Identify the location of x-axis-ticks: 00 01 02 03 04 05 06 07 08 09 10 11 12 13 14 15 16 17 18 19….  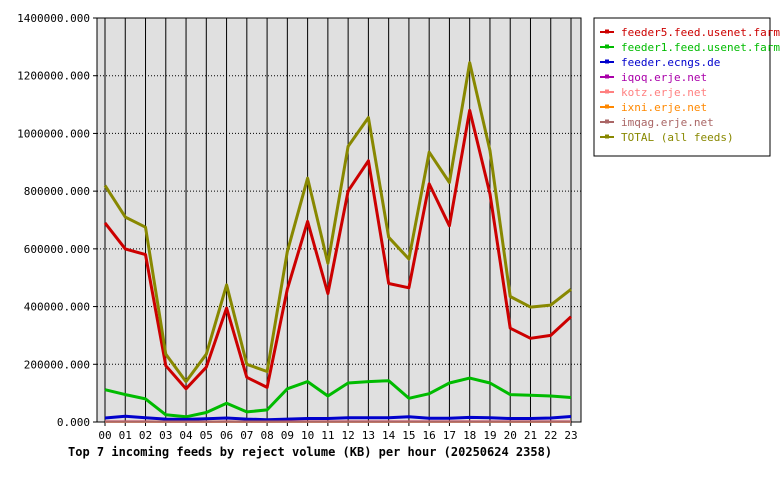
(337, 432).